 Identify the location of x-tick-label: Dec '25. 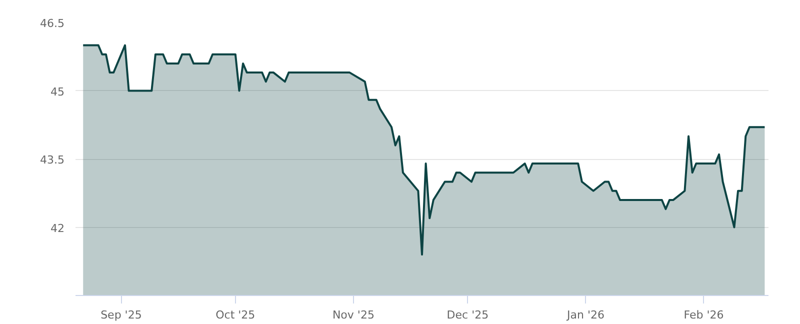
(467, 315).